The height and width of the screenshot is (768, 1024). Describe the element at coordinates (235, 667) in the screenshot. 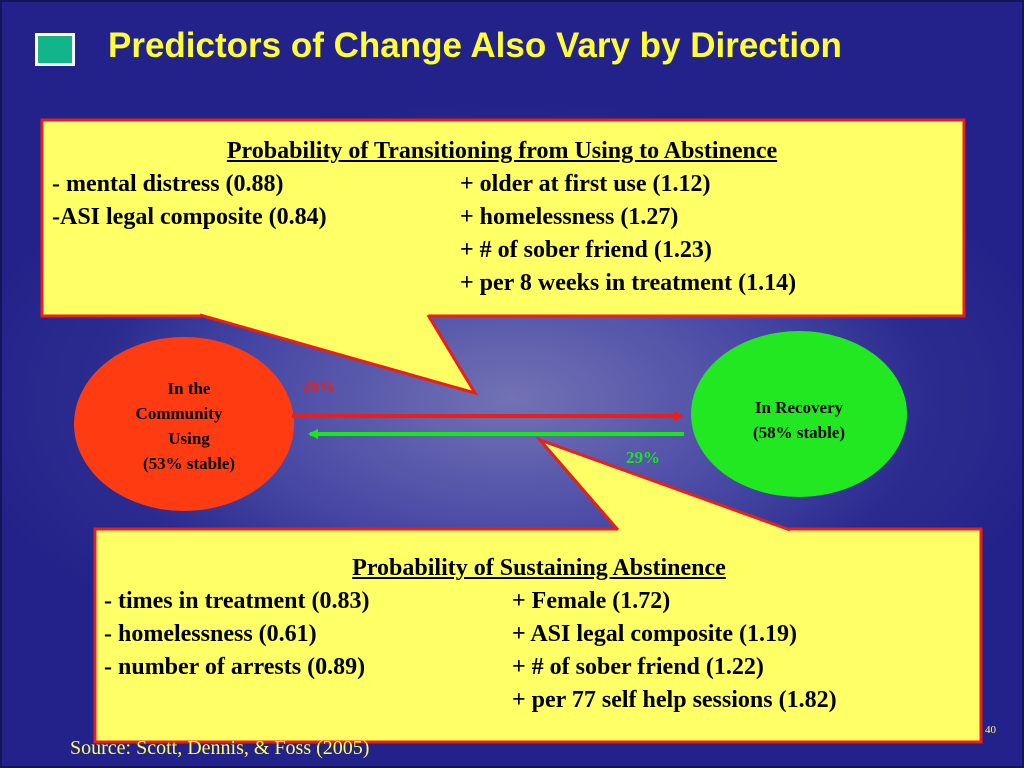

I see `negative-predictor: - number of arrests (0.89)` at that location.